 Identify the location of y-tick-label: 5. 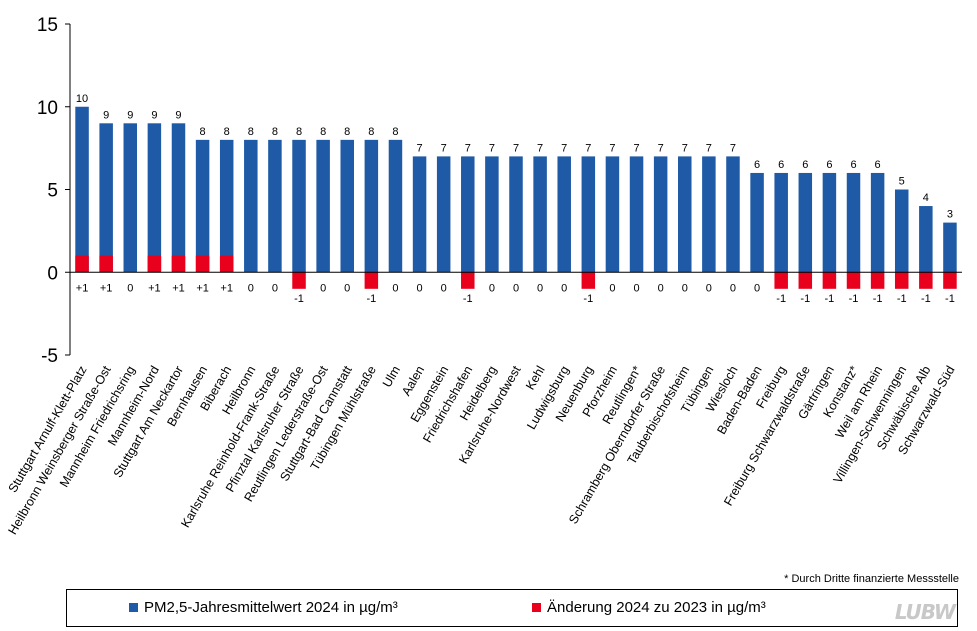
(52, 191).